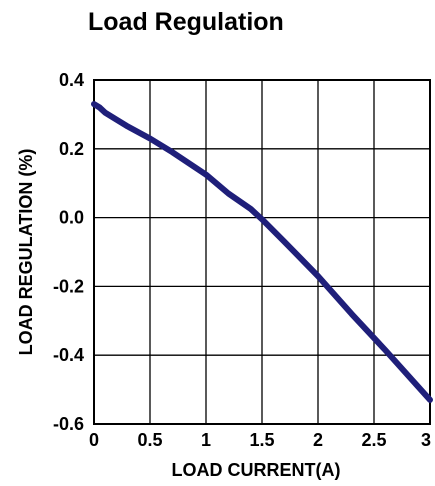 Image resolution: width=435 pixels, height=486 pixels. Describe the element at coordinates (26, 252) in the screenshot. I see `y-axis-label: LOAD REGULATION (%)` at that location.